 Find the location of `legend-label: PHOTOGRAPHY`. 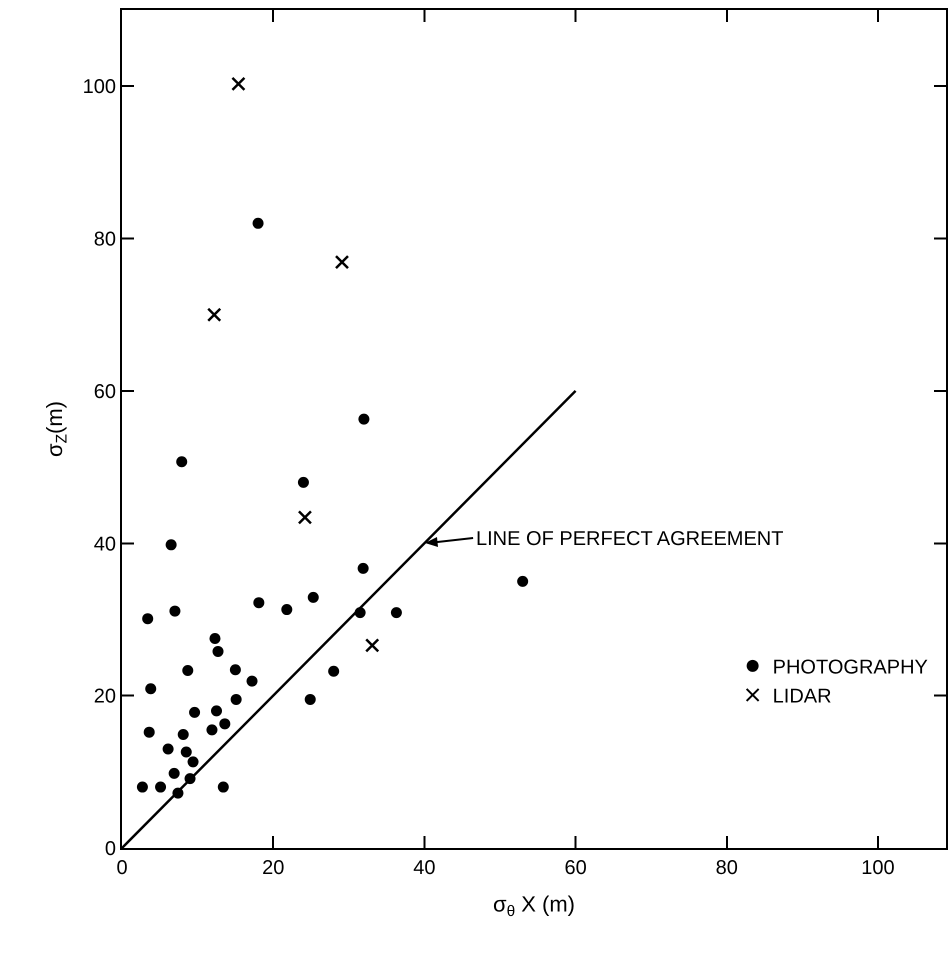

legend-label: PHOTOGRAPHY is located at coordinates (850, 667).